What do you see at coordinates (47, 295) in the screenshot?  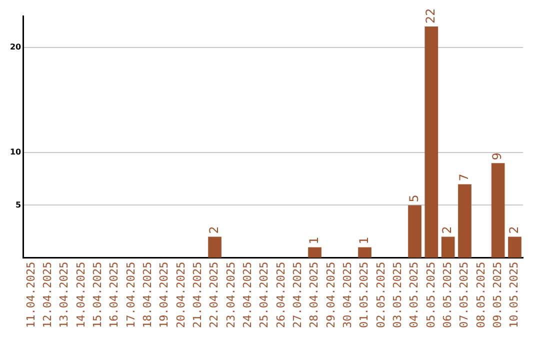 I see `x-tick-label: 12.04.2025` at bounding box center [47, 295].